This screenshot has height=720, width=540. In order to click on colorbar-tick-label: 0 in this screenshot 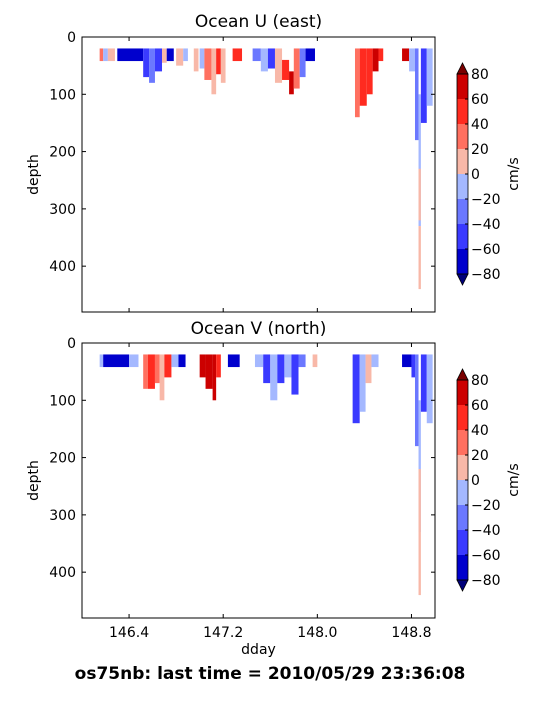, I will do `click(475, 175)`.